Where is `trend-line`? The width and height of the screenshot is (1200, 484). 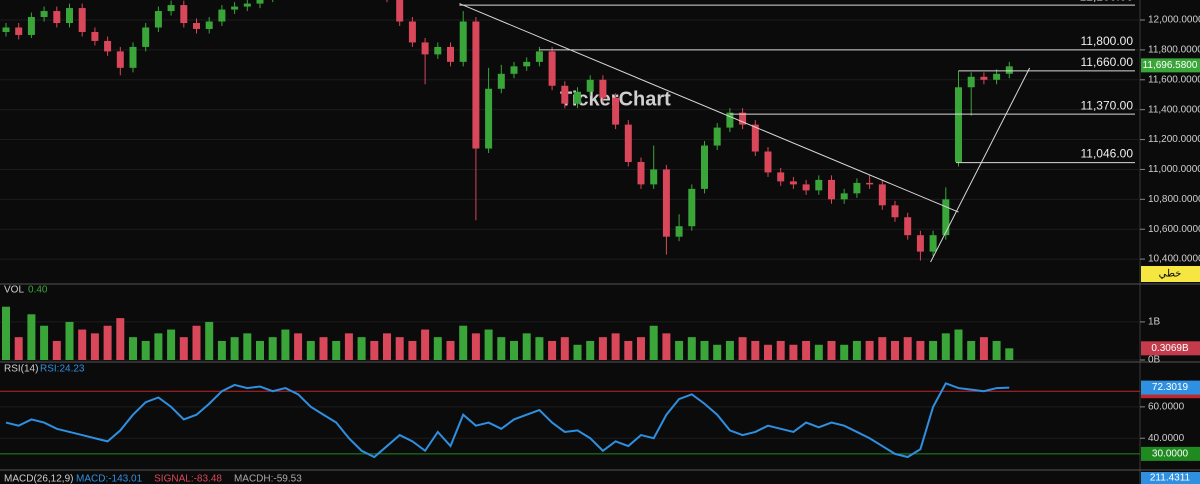
trend-line is located at coordinates (980, 165).